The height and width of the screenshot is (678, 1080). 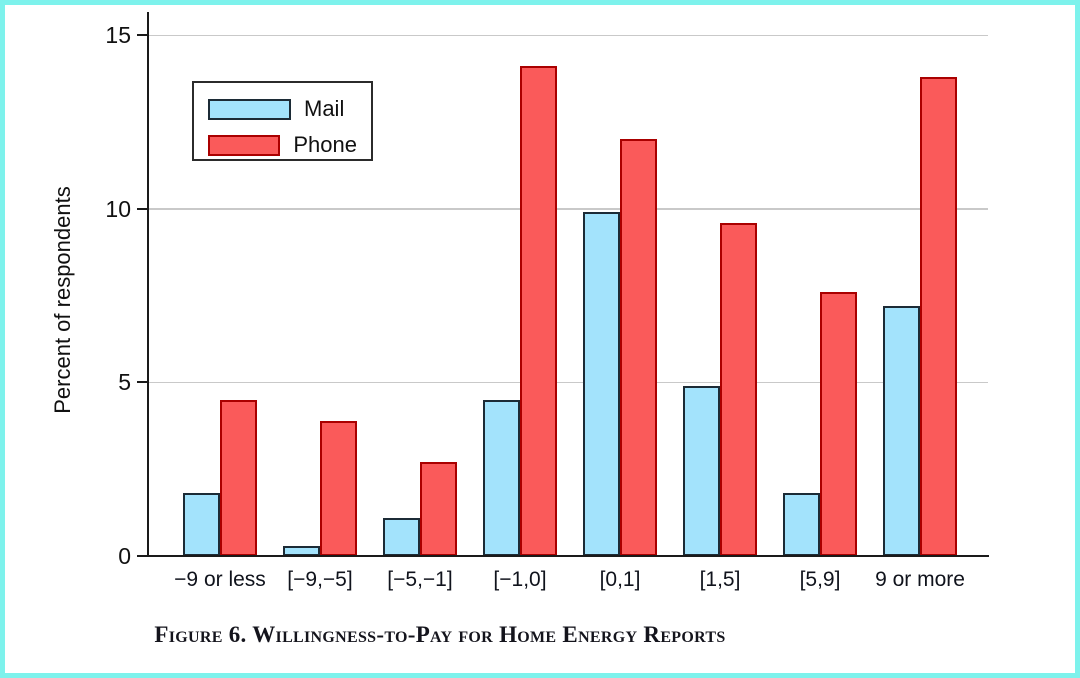 I want to click on y-axis-title: Percent of respondents, so click(x=62, y=300).